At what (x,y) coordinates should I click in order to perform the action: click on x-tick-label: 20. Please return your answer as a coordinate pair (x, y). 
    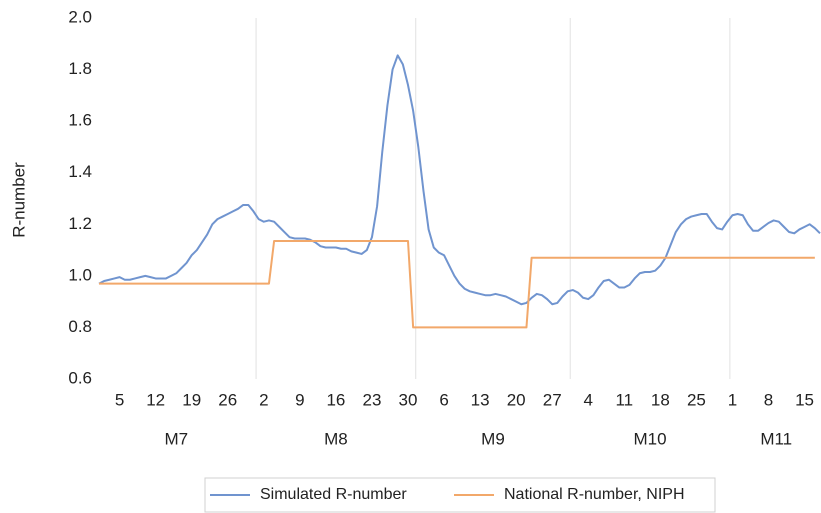
    Looking at the image, I should click on (516, 399).